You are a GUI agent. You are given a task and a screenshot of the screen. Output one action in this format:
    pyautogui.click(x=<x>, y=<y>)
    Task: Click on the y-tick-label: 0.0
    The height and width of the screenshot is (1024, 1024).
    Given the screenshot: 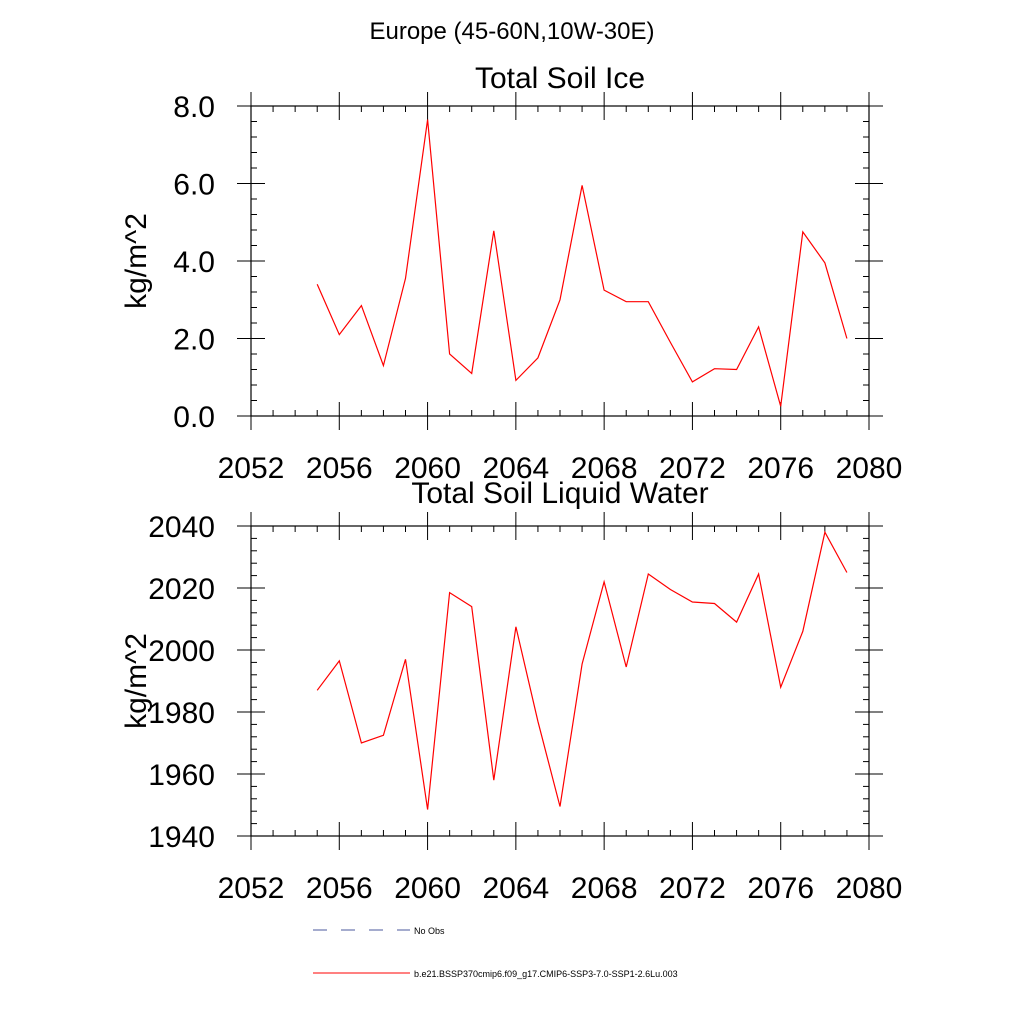 What is the action you would take?
    pyautogui.click(x=194, y=417)
    